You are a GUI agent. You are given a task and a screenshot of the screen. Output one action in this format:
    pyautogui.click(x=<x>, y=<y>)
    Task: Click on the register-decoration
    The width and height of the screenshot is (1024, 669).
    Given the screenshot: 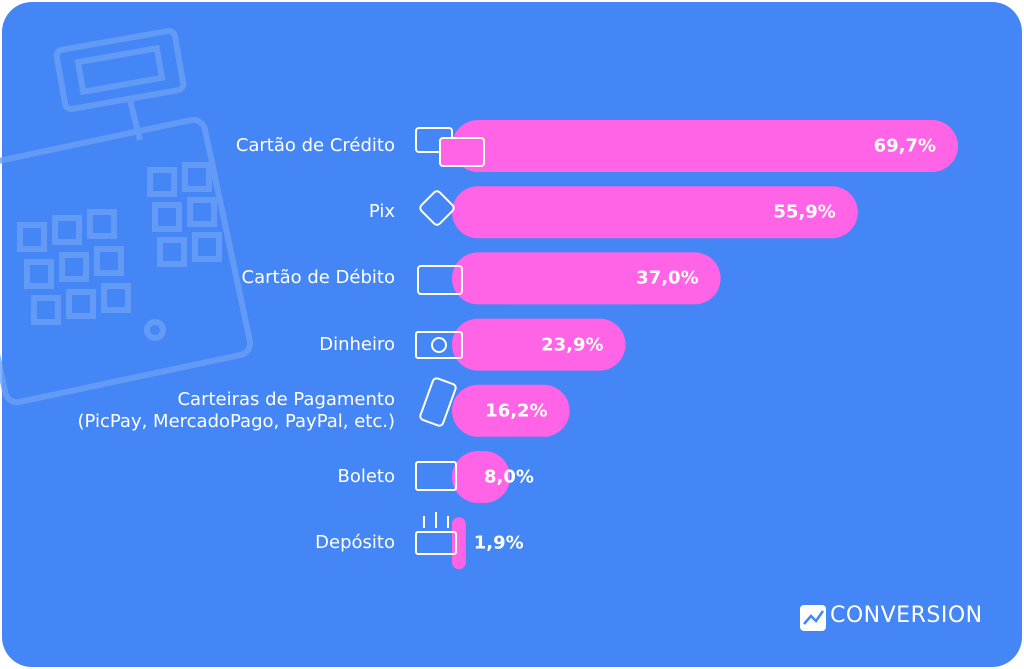 What is the action you would take?
    pyautogui.click(x=127, y=216)
    